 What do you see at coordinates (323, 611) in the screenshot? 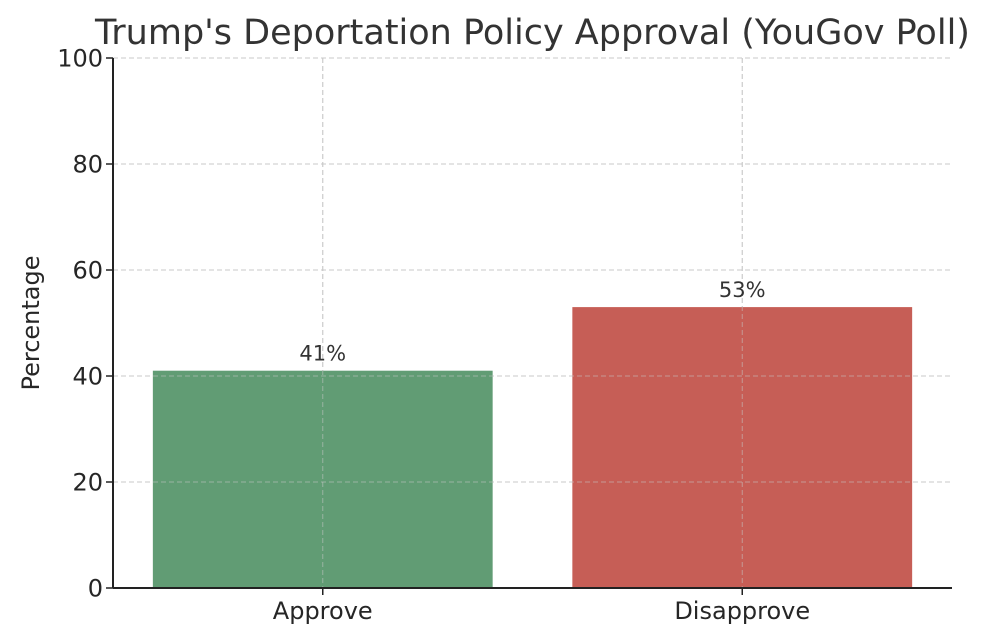
I see `x-tick-label-approve: Approve` at bounding box center [323, 611].